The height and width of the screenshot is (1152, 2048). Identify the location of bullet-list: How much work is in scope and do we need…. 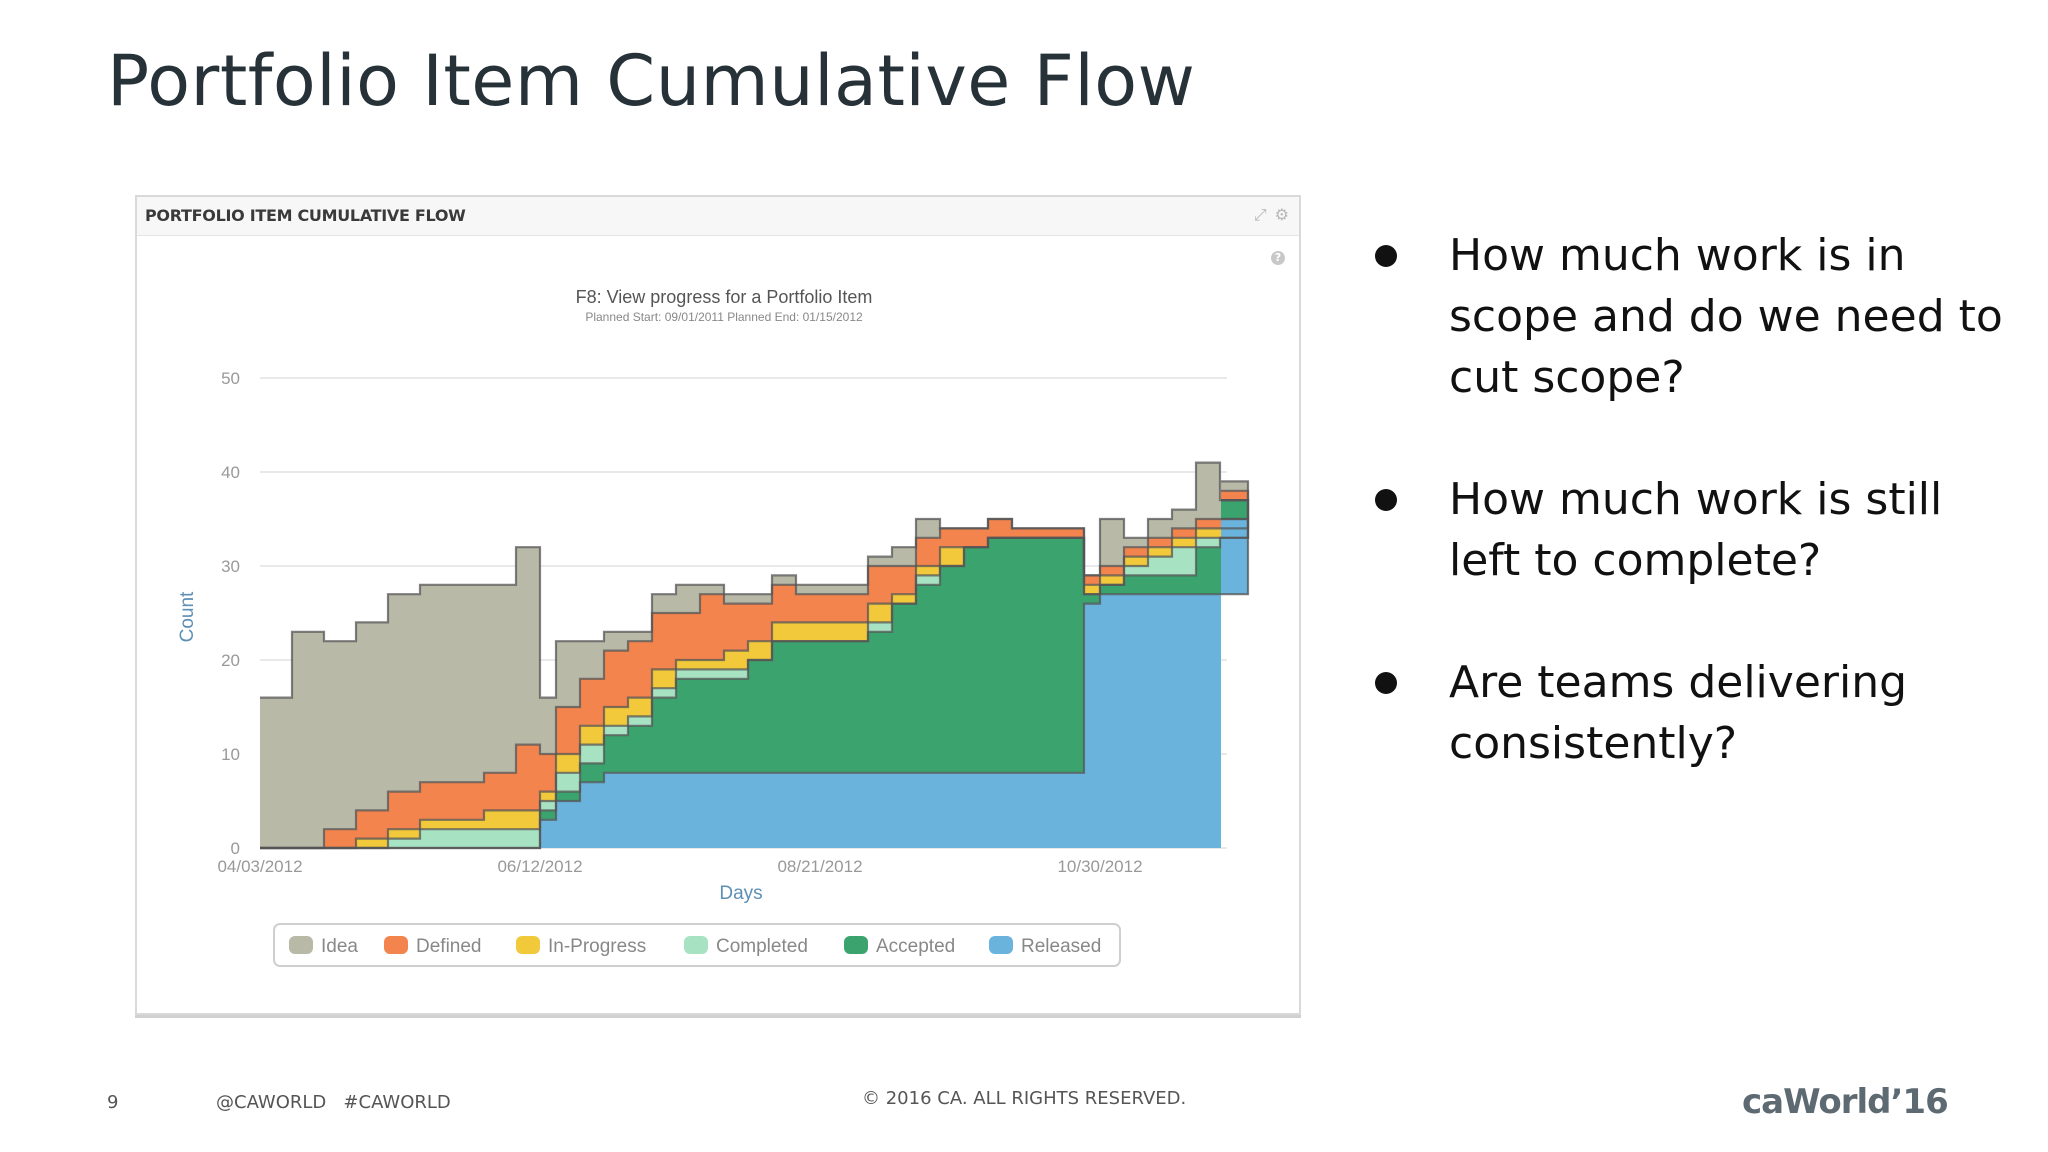
(1685, 499).